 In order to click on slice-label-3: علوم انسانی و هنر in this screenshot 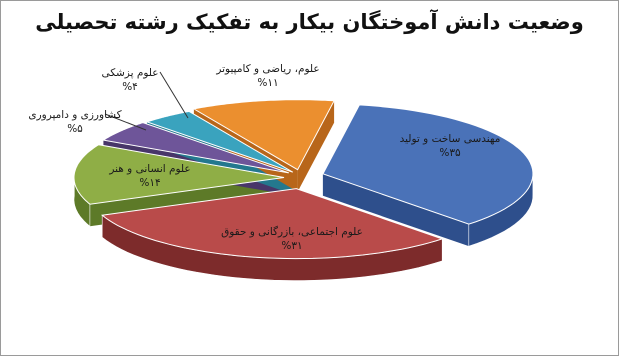, I will do `click(149, 169)`.